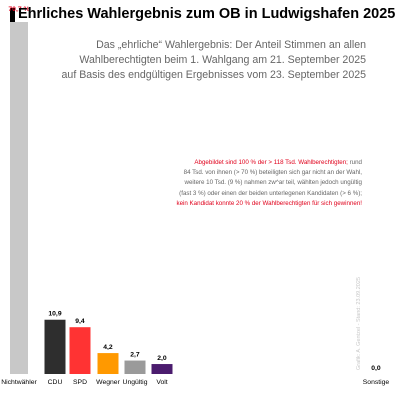 This screenshot has width=402, height=402. Describe the element at coordinates (80, 382) in the screenshot. I see `category-label: SPD` at that location.